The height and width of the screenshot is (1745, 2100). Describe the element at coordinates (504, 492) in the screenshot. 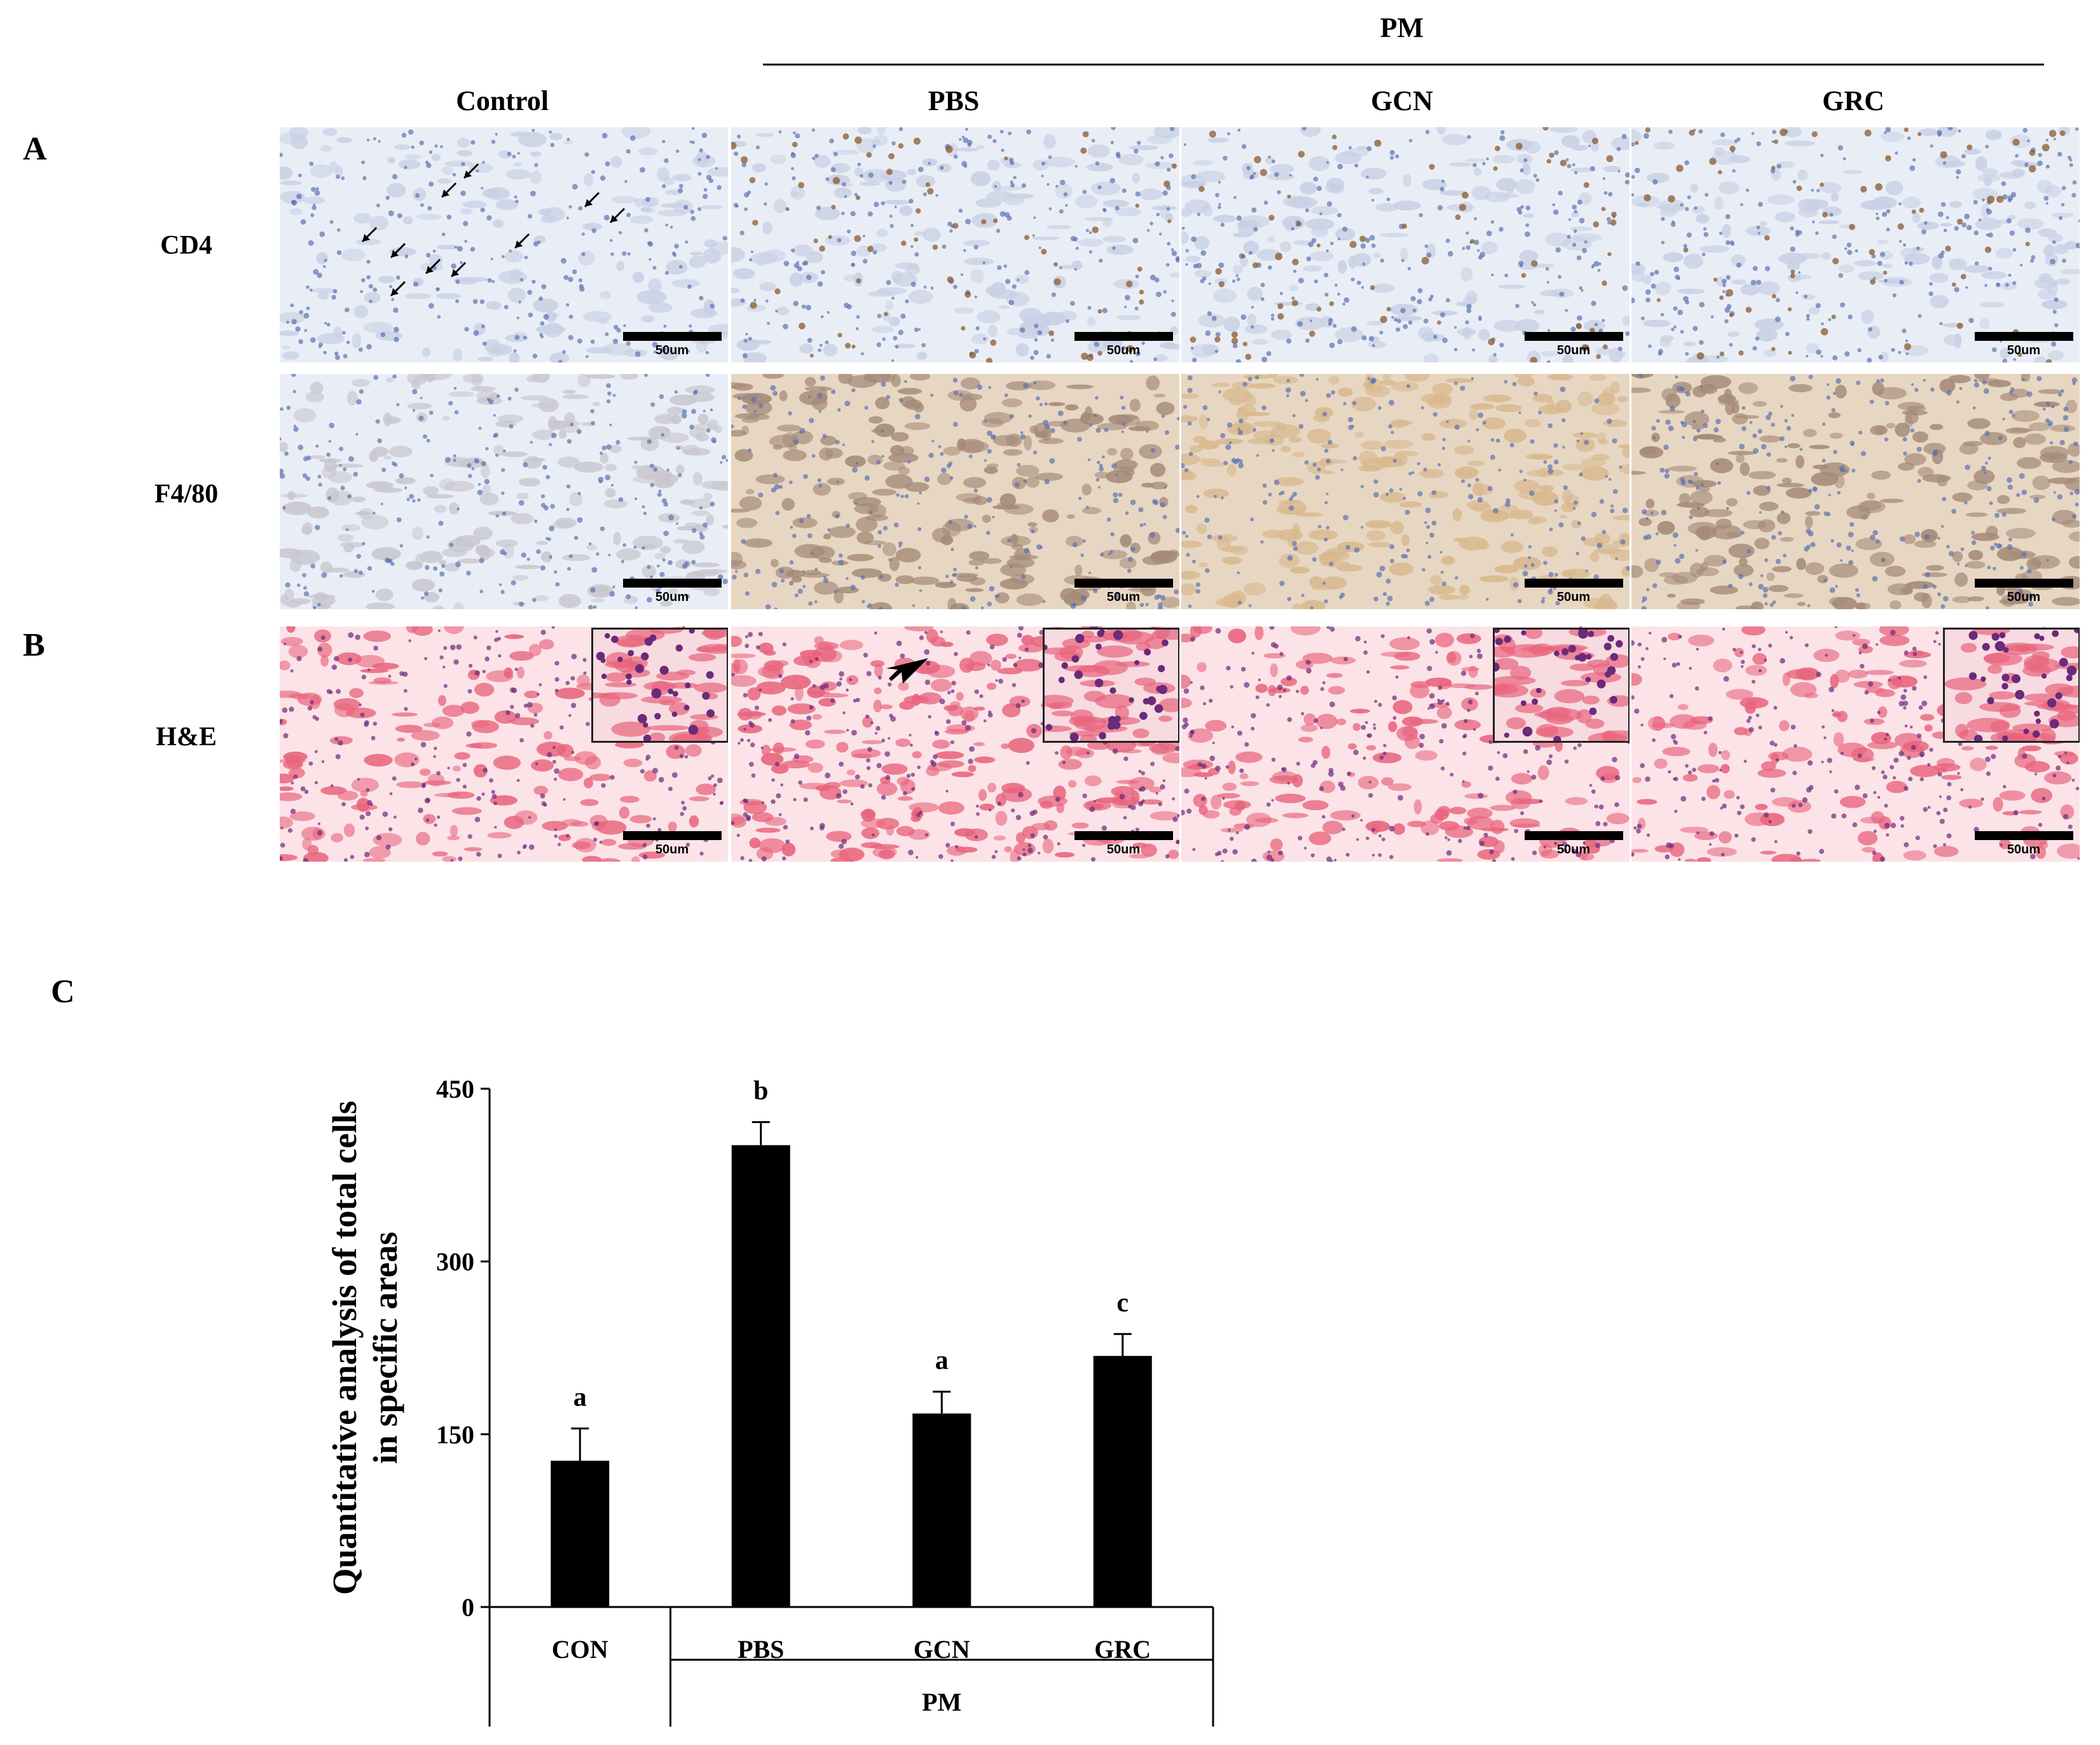

I see `micrograph-f480-control: 50um` at that location.